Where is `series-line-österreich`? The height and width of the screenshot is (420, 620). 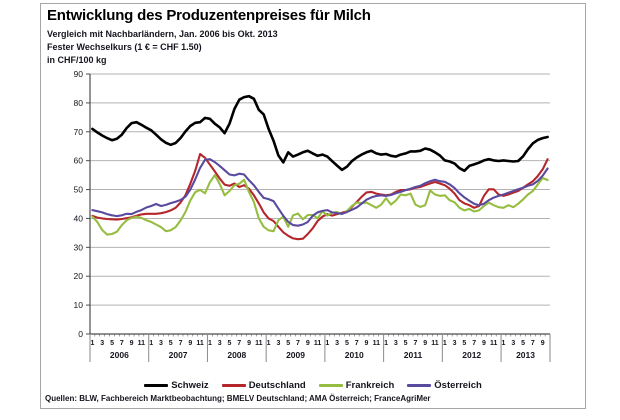 series-line-österreich is located at coordinates (320, 192).